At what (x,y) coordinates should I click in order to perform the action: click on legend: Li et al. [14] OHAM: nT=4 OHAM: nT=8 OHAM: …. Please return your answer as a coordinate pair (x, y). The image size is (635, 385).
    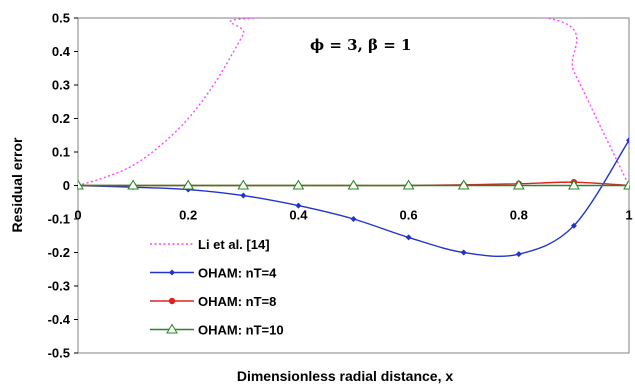
    Looking at the image, I should click on (217, 287).